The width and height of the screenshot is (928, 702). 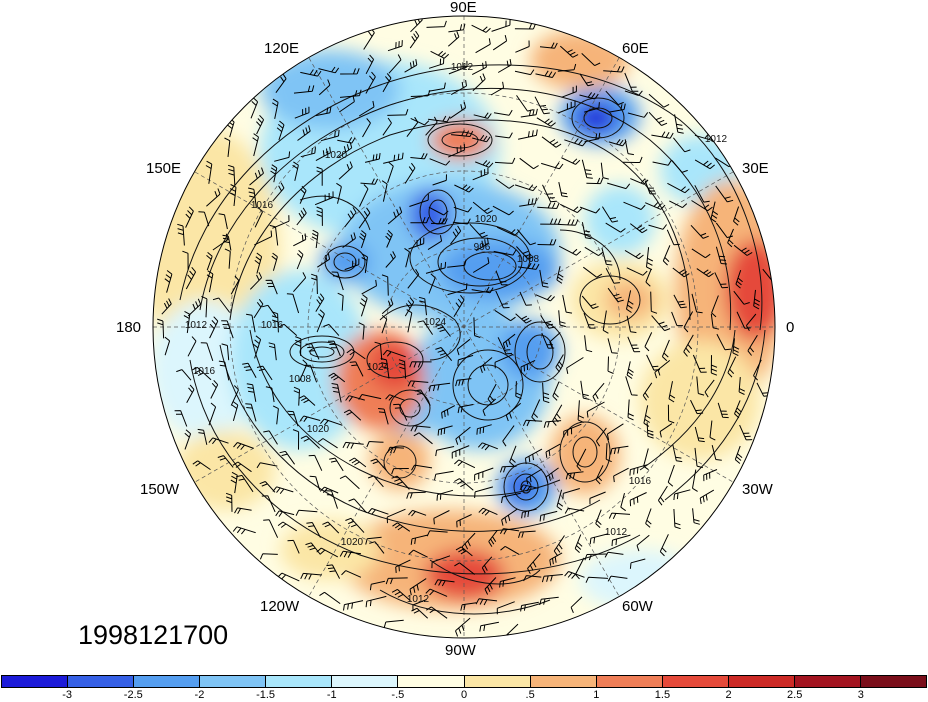 What do you see at coordinates (716, 139) in the screenshot?
I see `isobar-label: 1012` at bounding box center [716, 139].